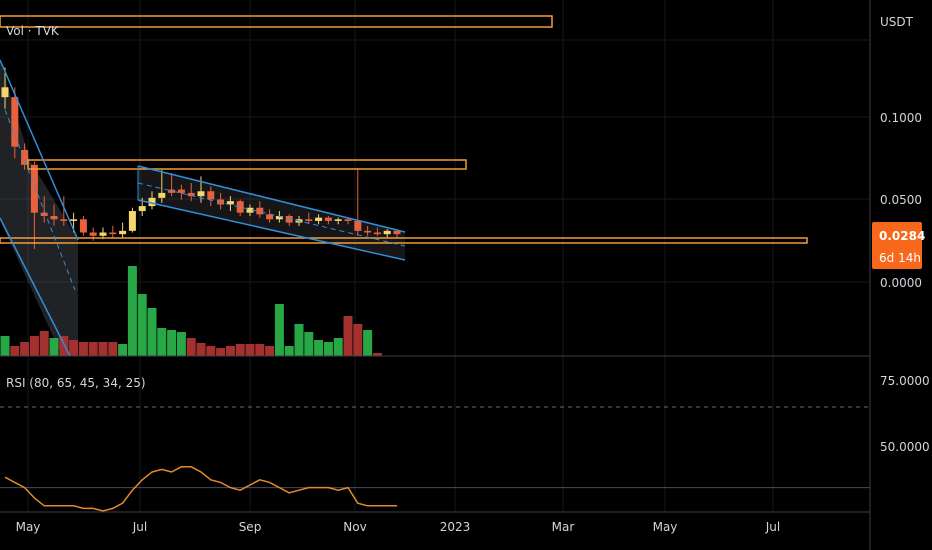  I want to click on rsi-legend: RSI (80, 65, 45, 34, 25), so click(76, 383).